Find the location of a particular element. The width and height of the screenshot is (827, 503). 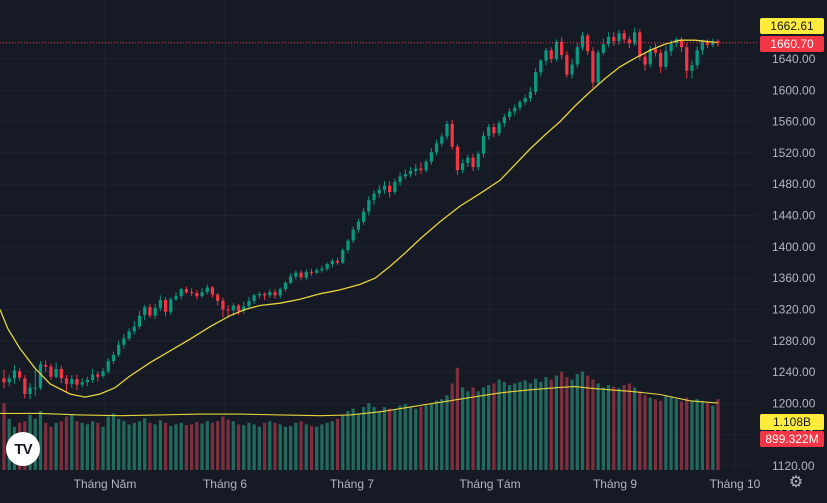

time-tick-label: Tháng 9 is located at coordinates (615, 484).